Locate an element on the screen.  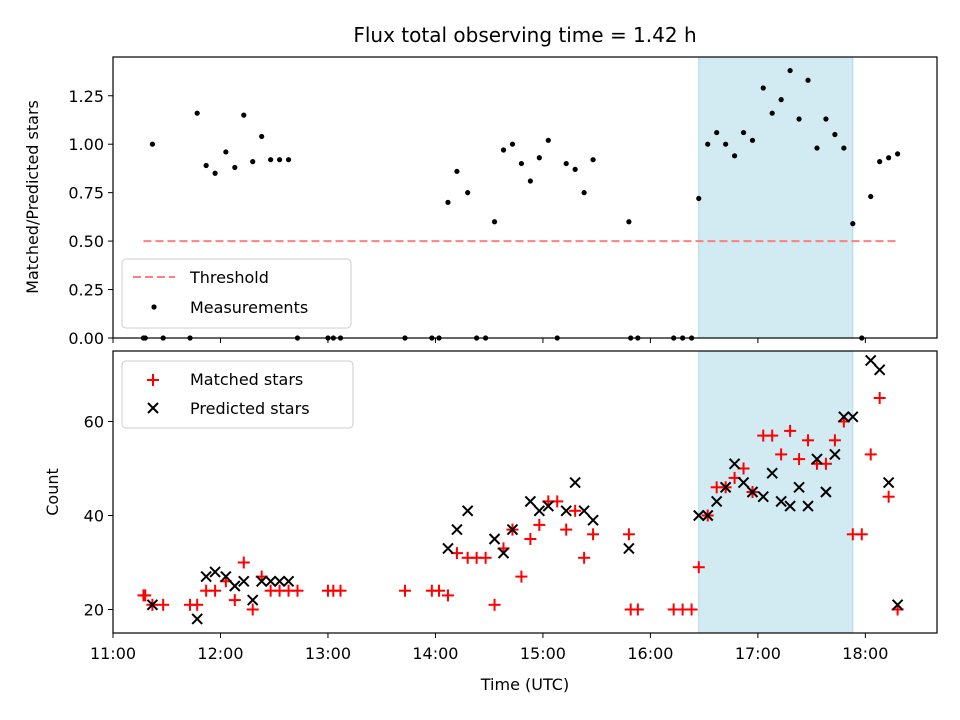
legend-top-box is located at coordinates (236, 293).